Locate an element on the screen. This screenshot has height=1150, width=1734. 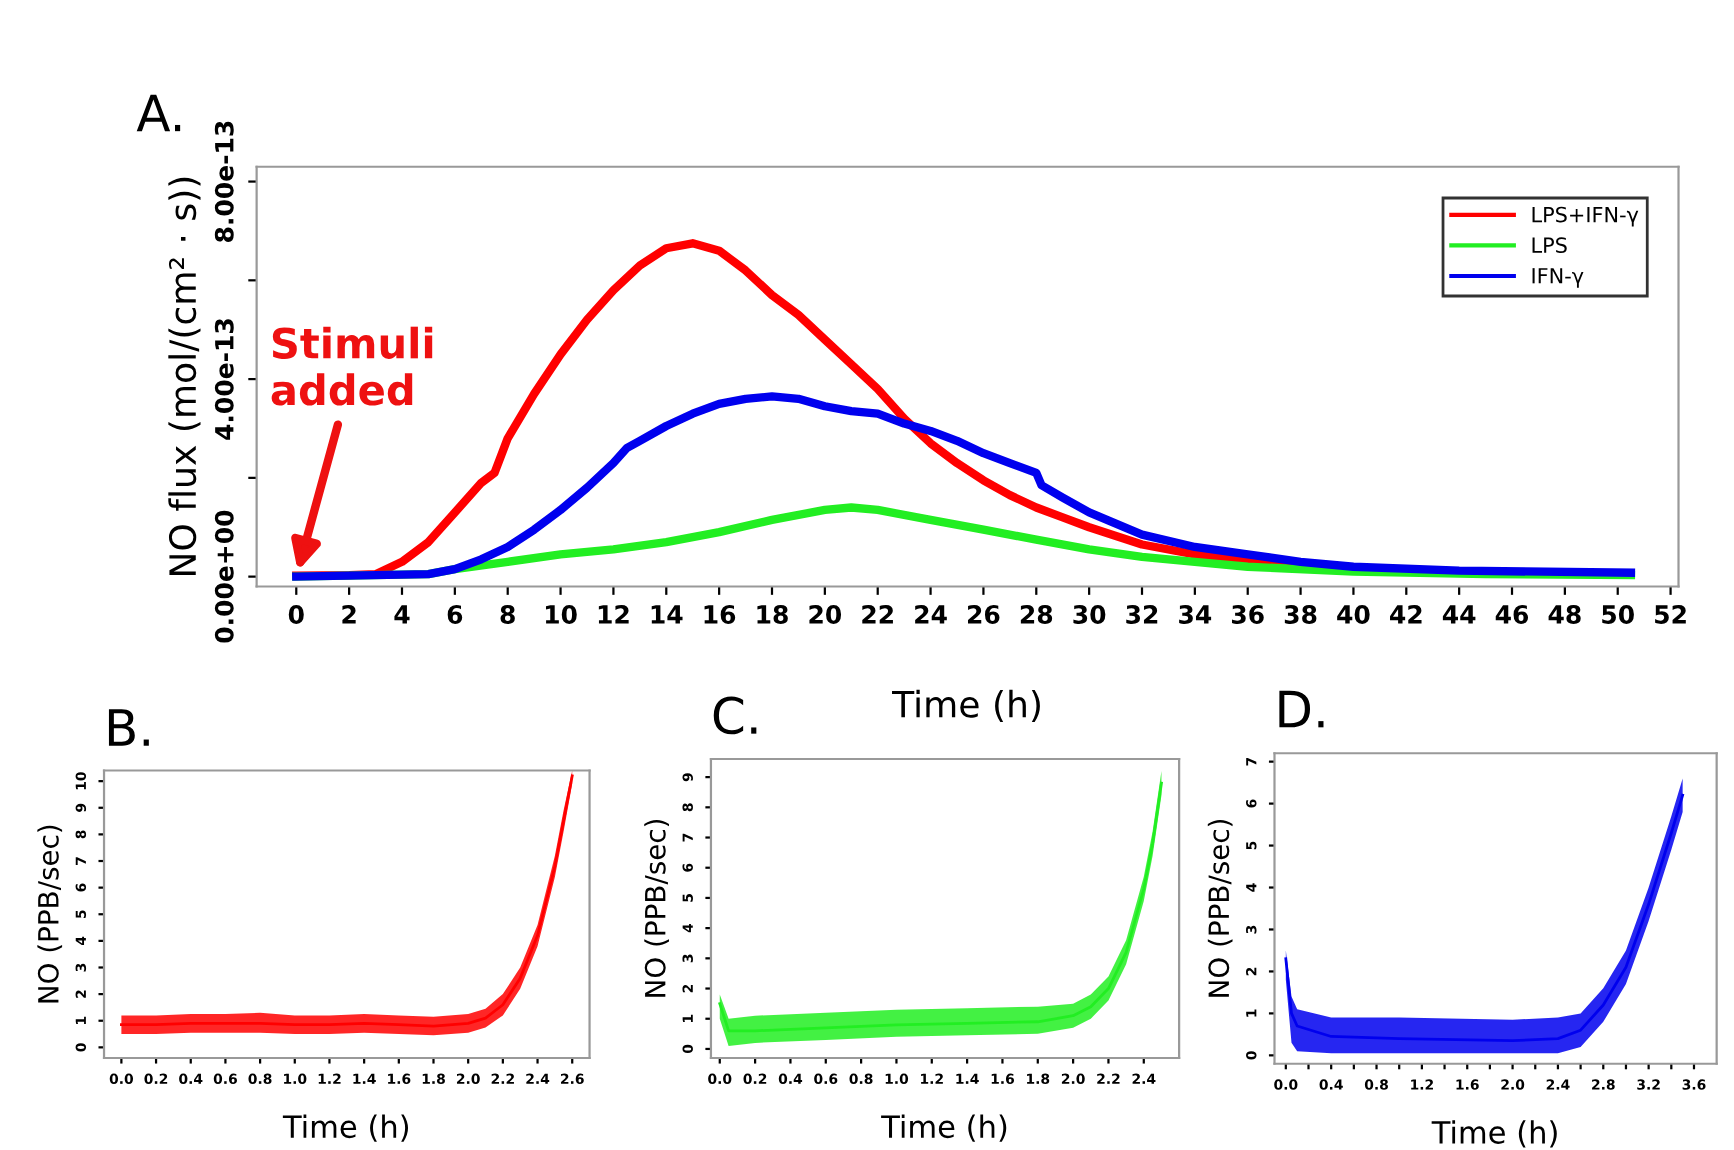
chart-title: A. is located at coordinates (158, 113).